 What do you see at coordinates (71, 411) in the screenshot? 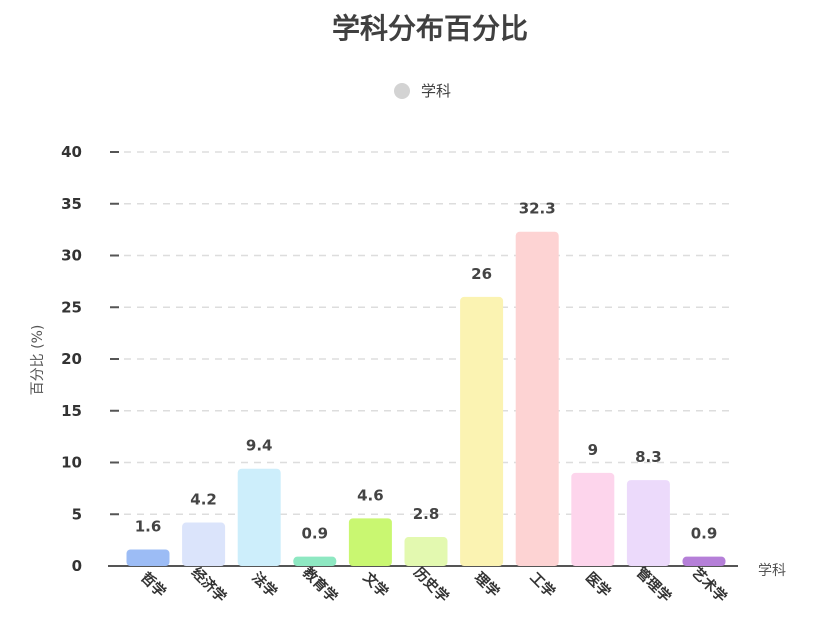
I see `y-tick-label: 15` at bounding box center [71, 411].